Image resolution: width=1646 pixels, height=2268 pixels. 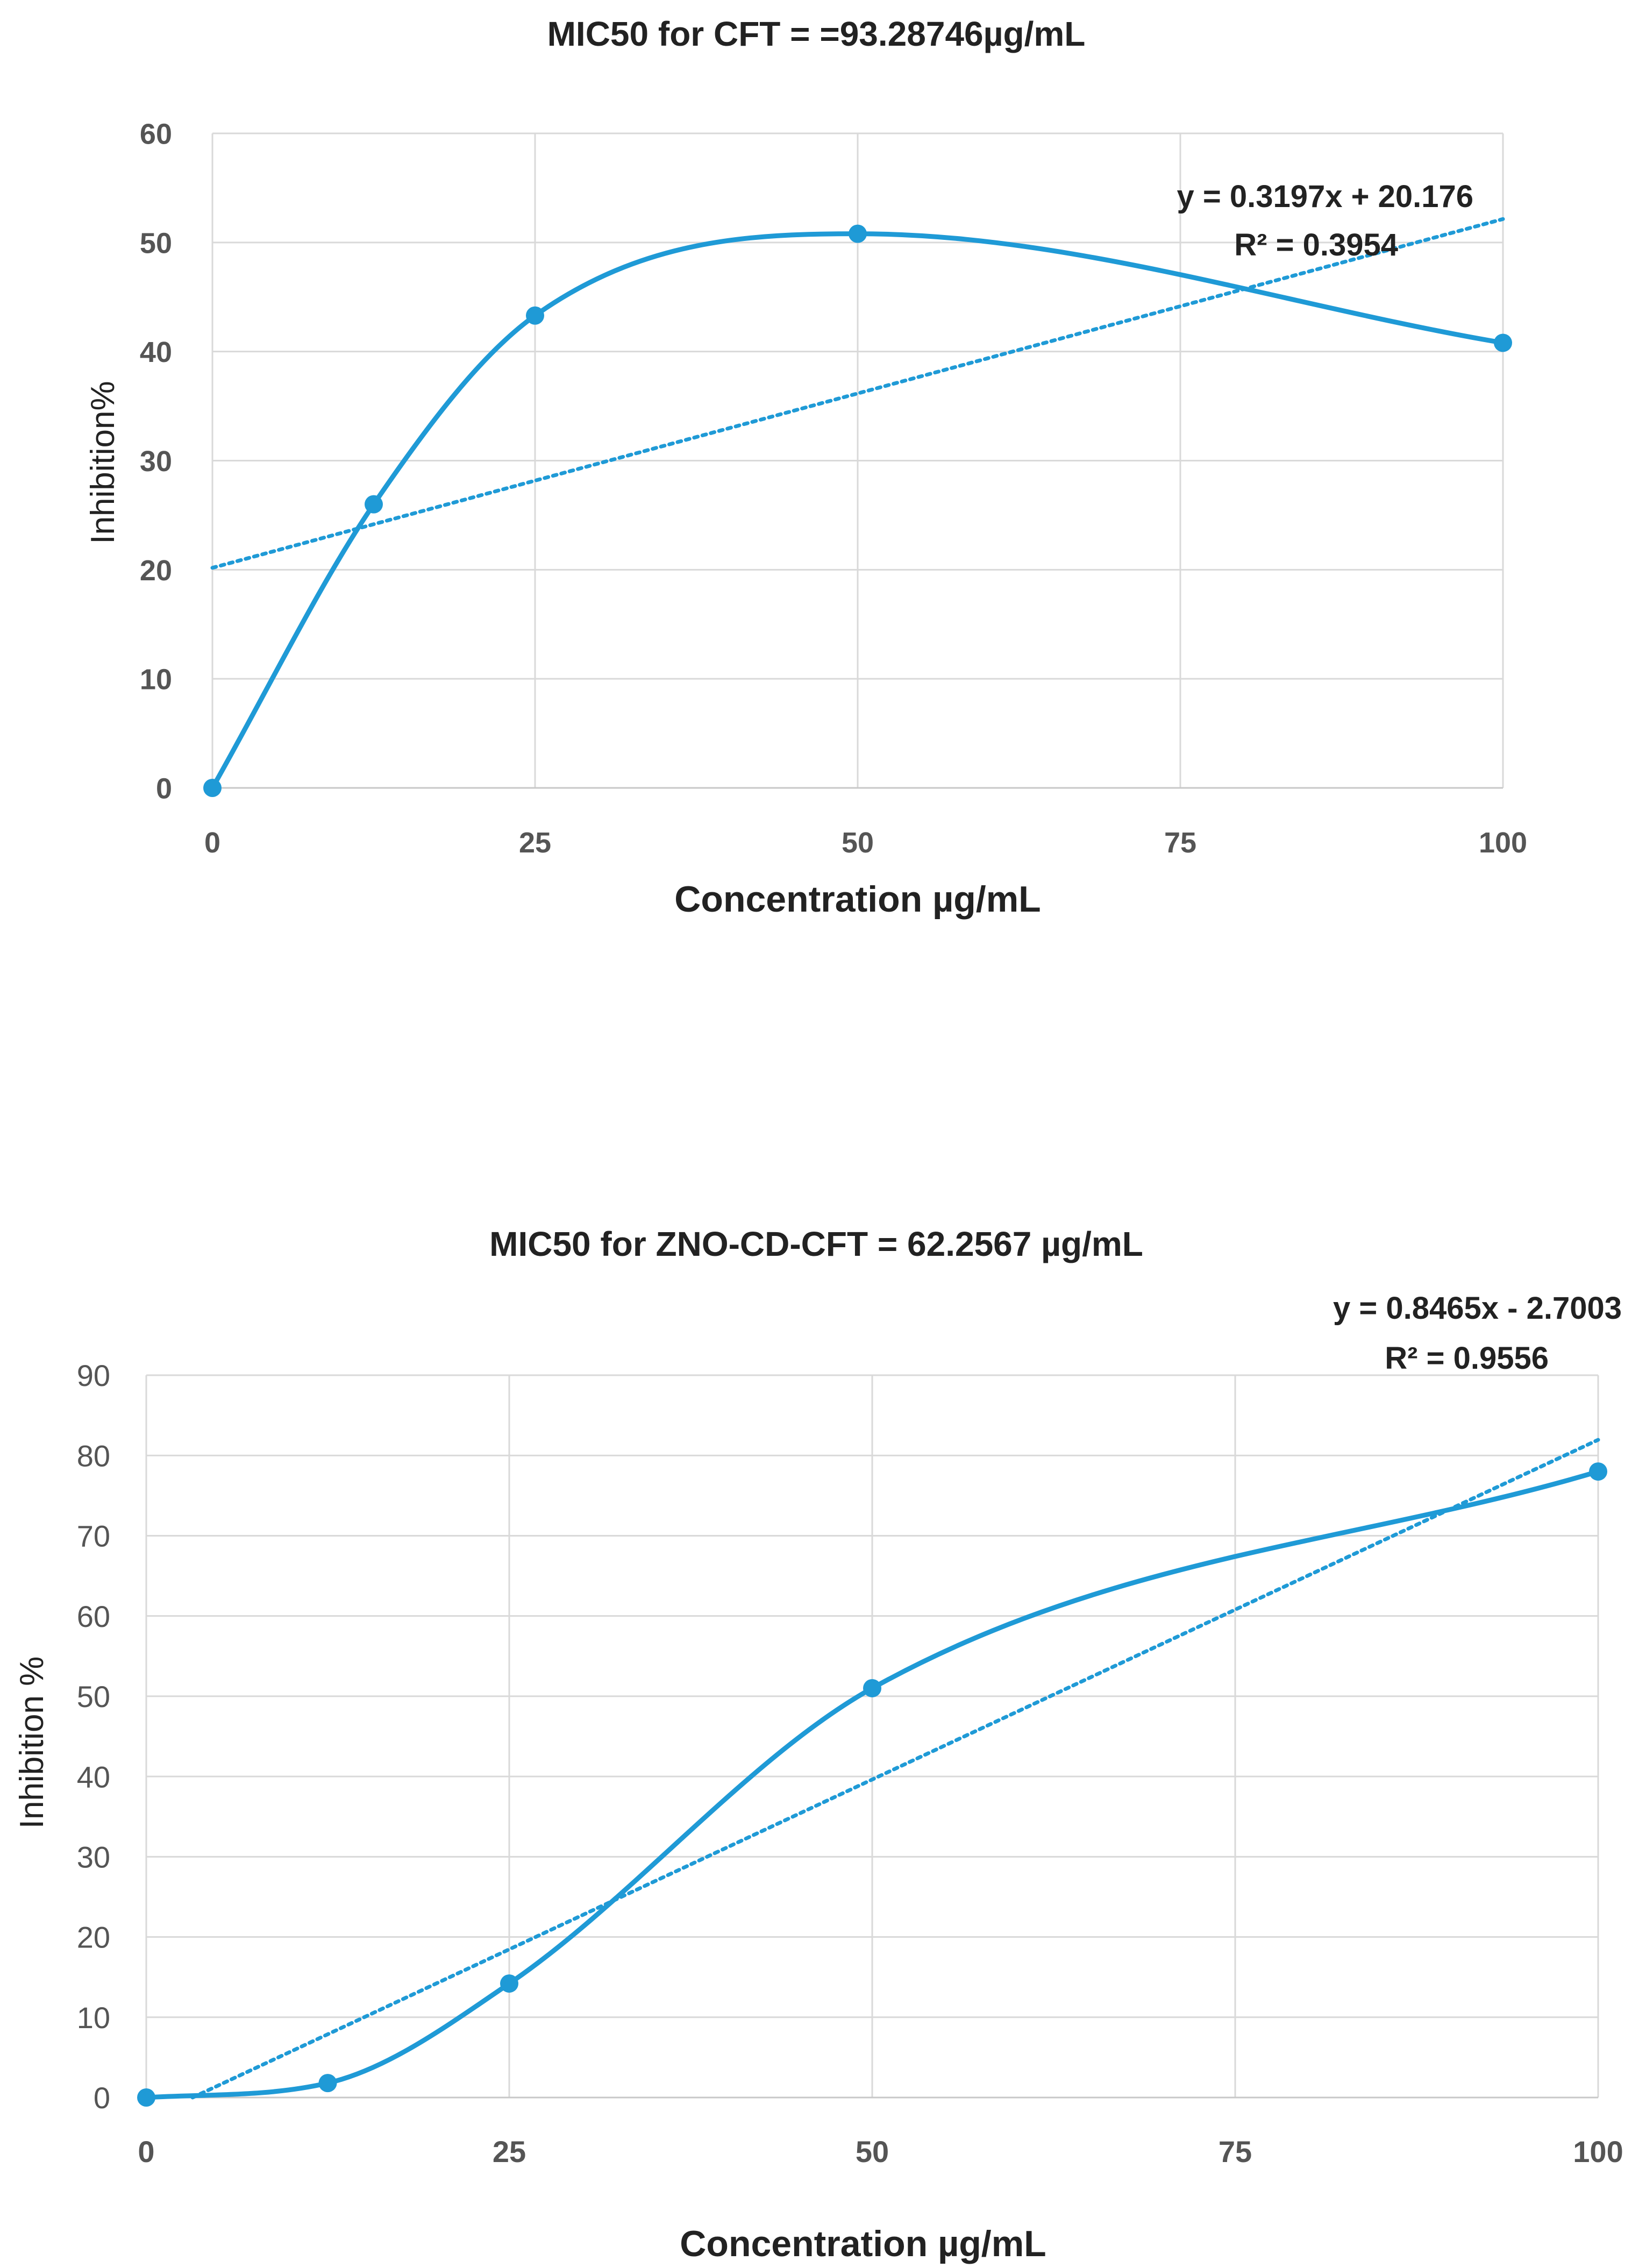 I want to click on trendline-equation: y = 0.8465x - 2.7003, so click(x=1477, y=1308).